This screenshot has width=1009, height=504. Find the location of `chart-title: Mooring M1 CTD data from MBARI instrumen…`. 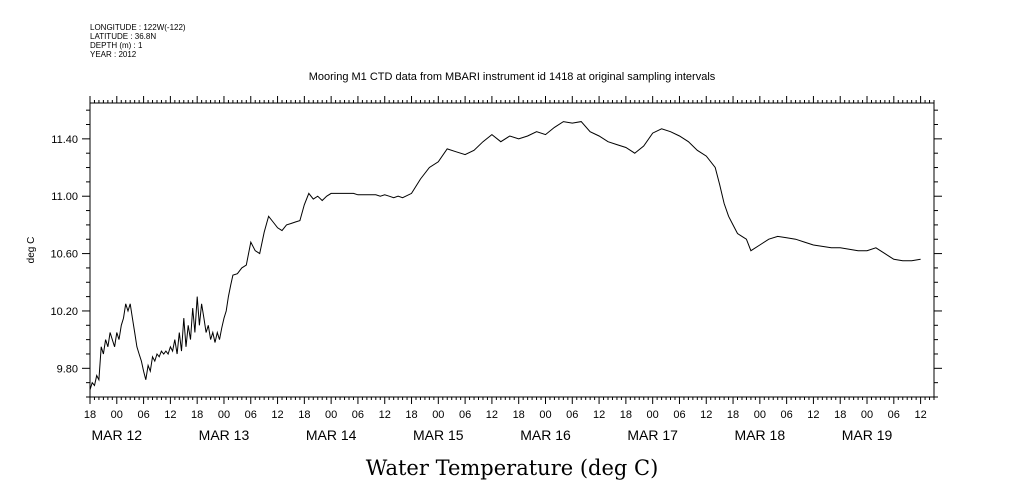

chart-title: Mooring M1 CTD data from MBARI instrumen… is located at coordinates (512, 77).